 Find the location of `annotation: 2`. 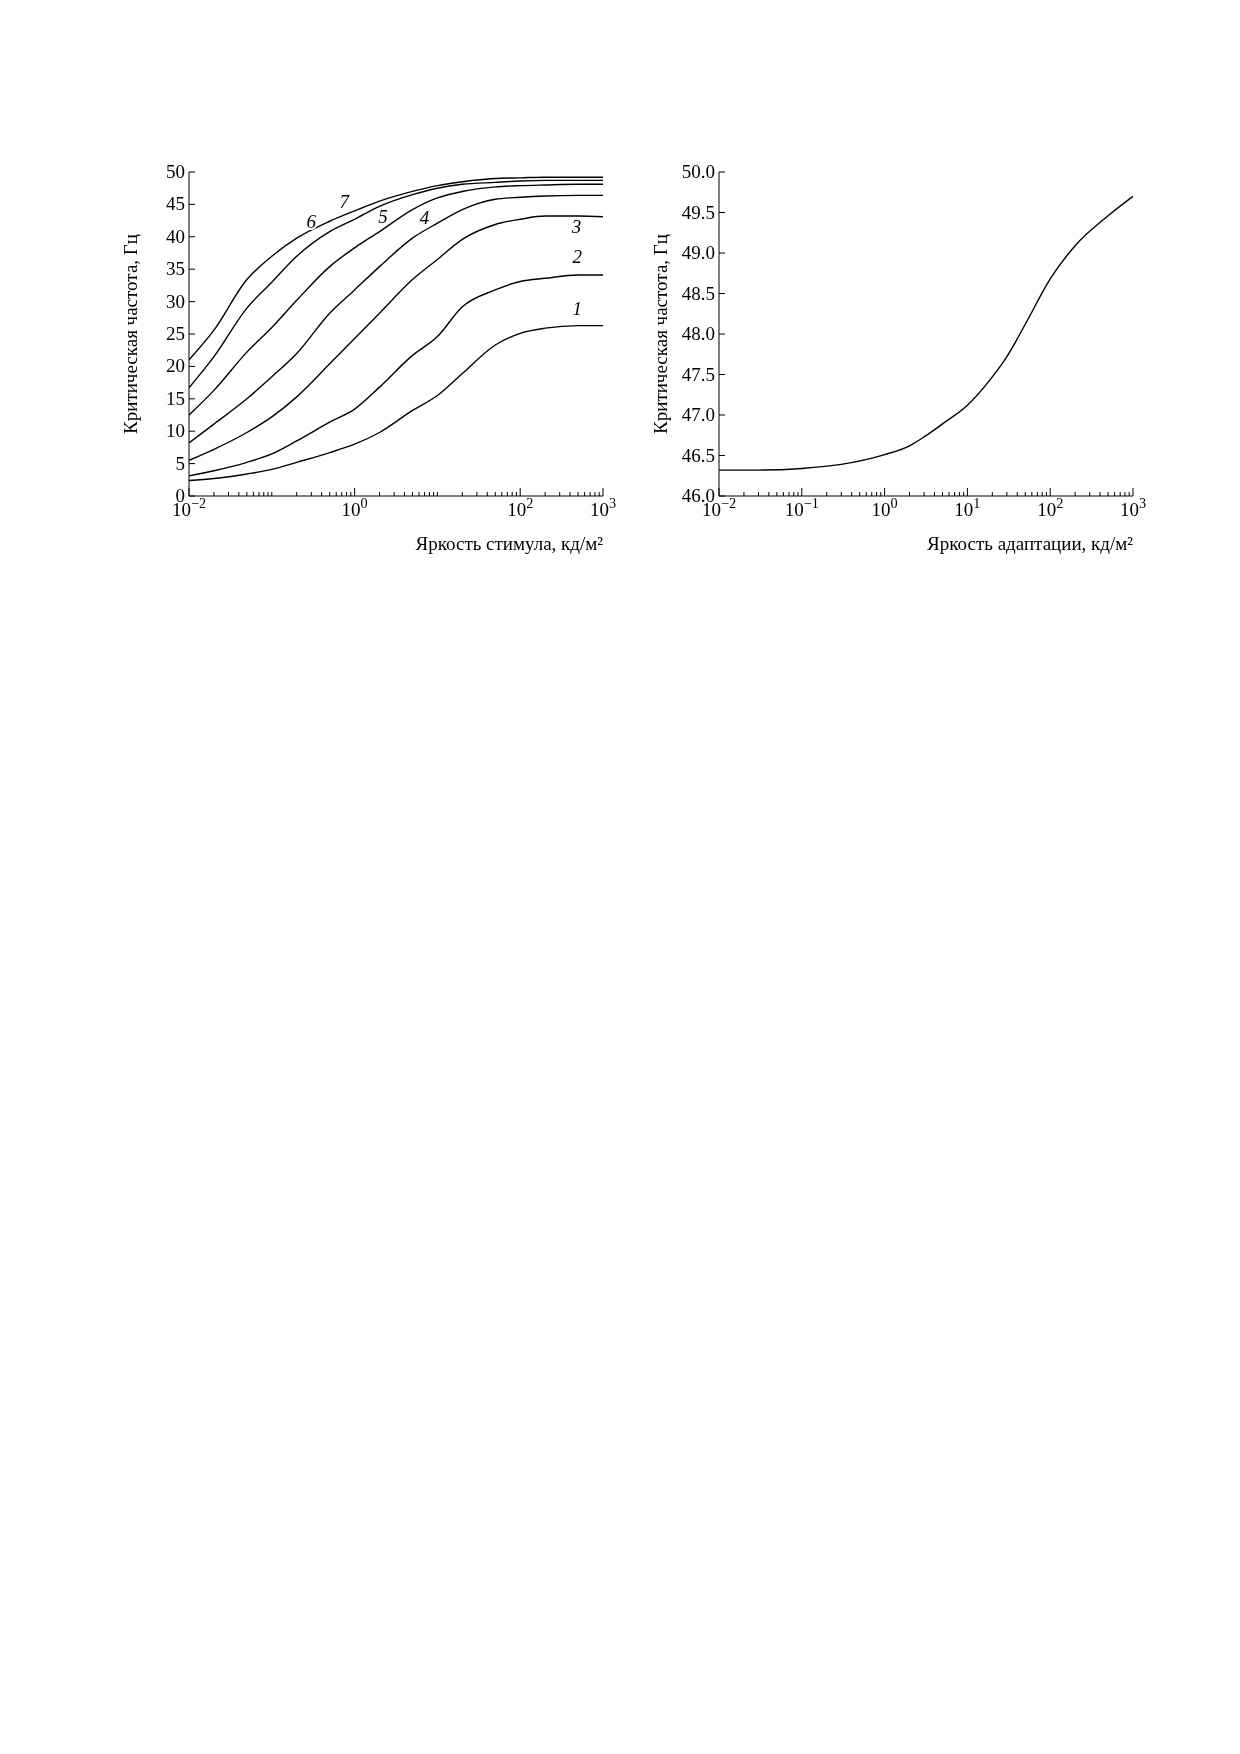

annotation: 2 is located at coordinates (577, 256).